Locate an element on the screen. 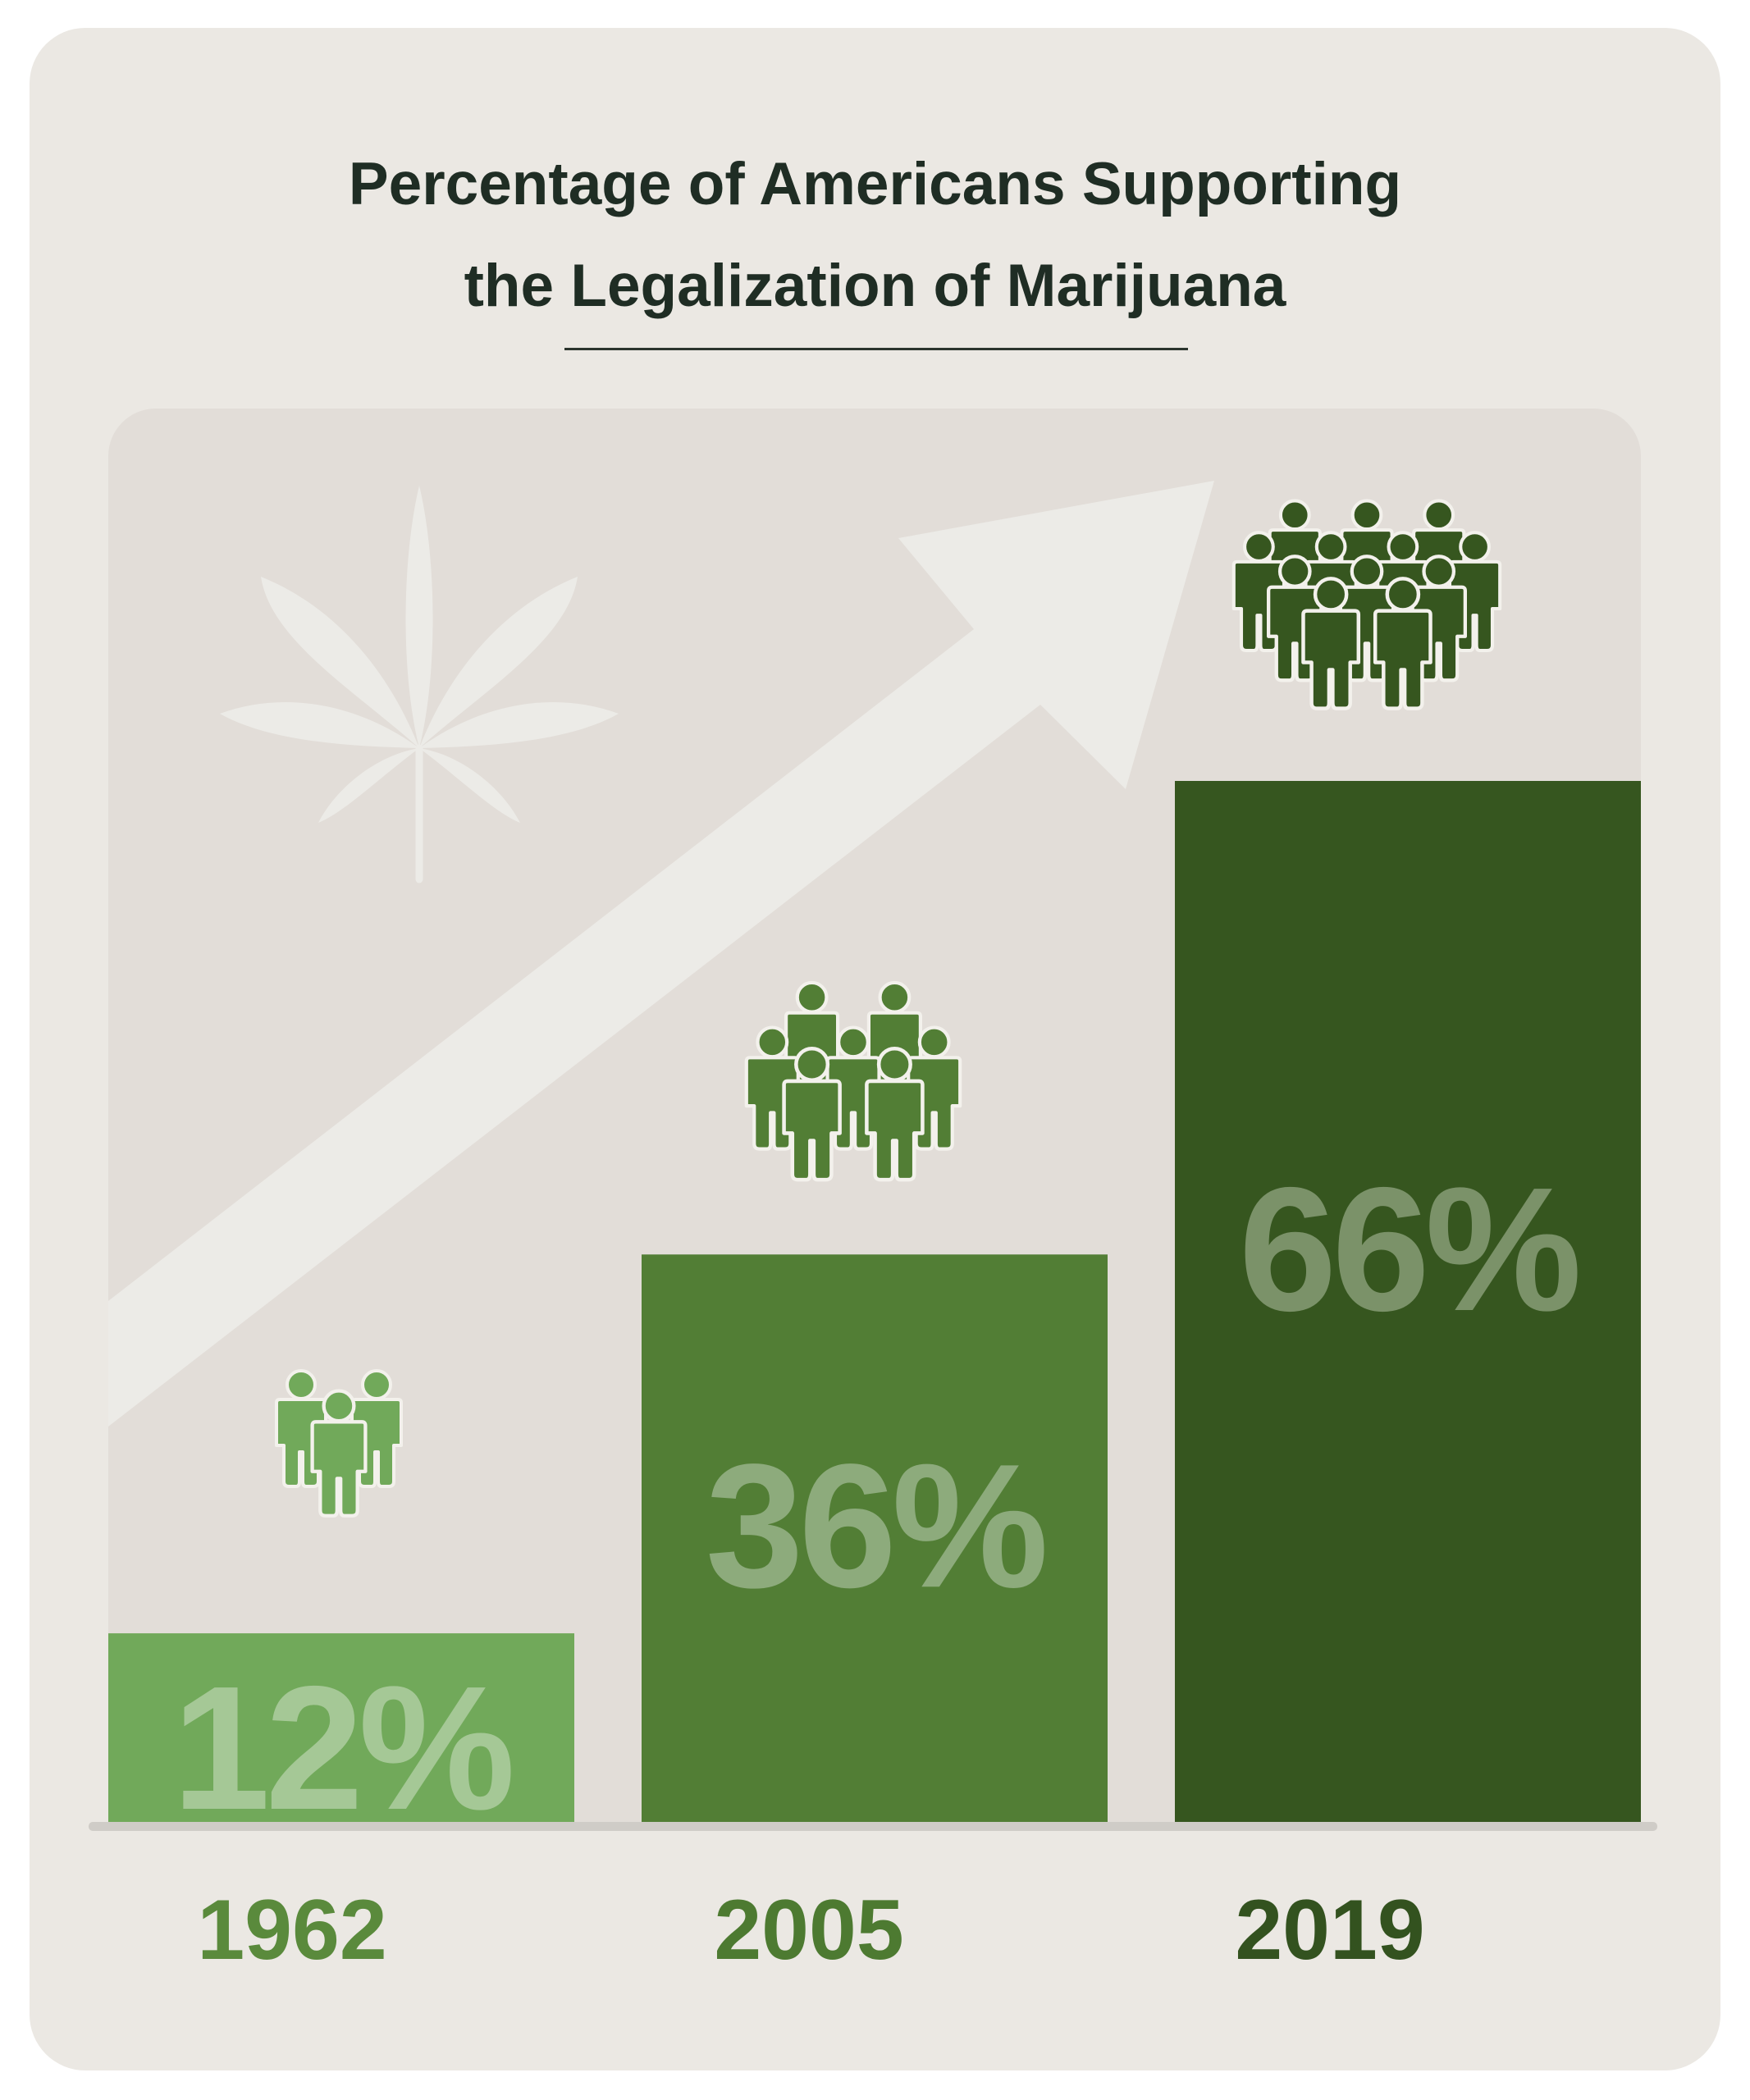 The height and width of the screenshot is (2100, 1750). x-axis-year-label: 2005 is located at coordinates (808, 1930).